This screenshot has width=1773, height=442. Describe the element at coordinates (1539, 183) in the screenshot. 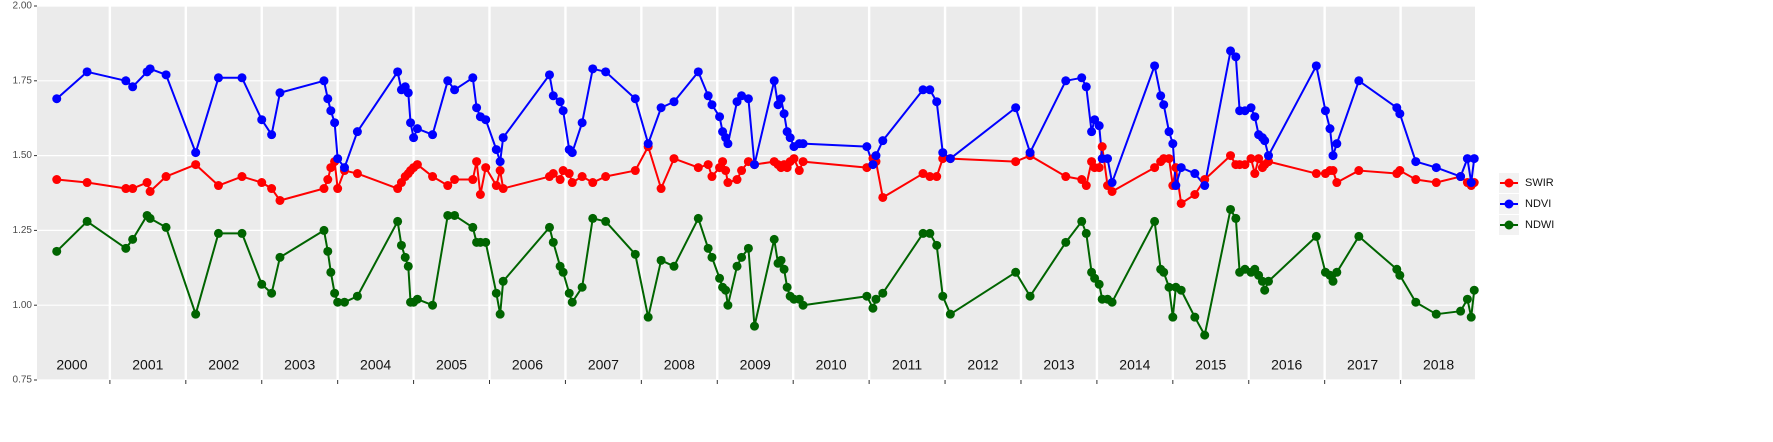

I see `legend-label: SWIR` at that location.